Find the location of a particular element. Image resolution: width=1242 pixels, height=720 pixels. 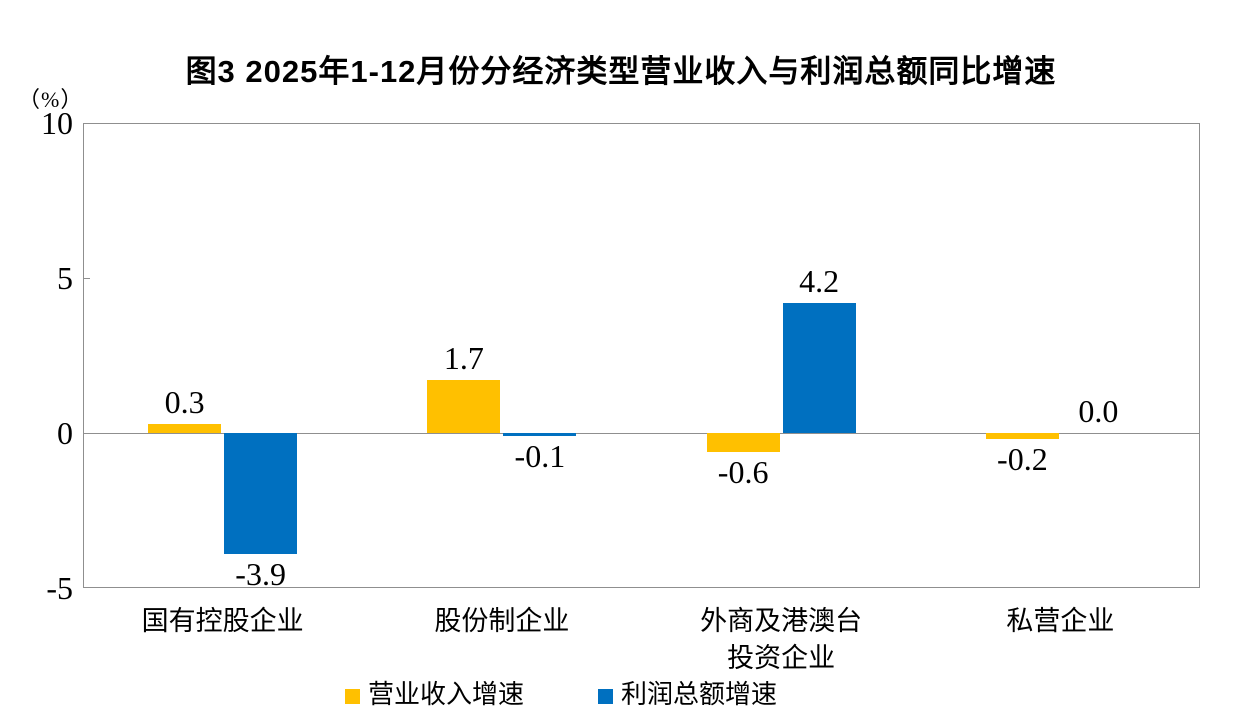

y-tick-label: 5 is located at coordinates (65, 278).